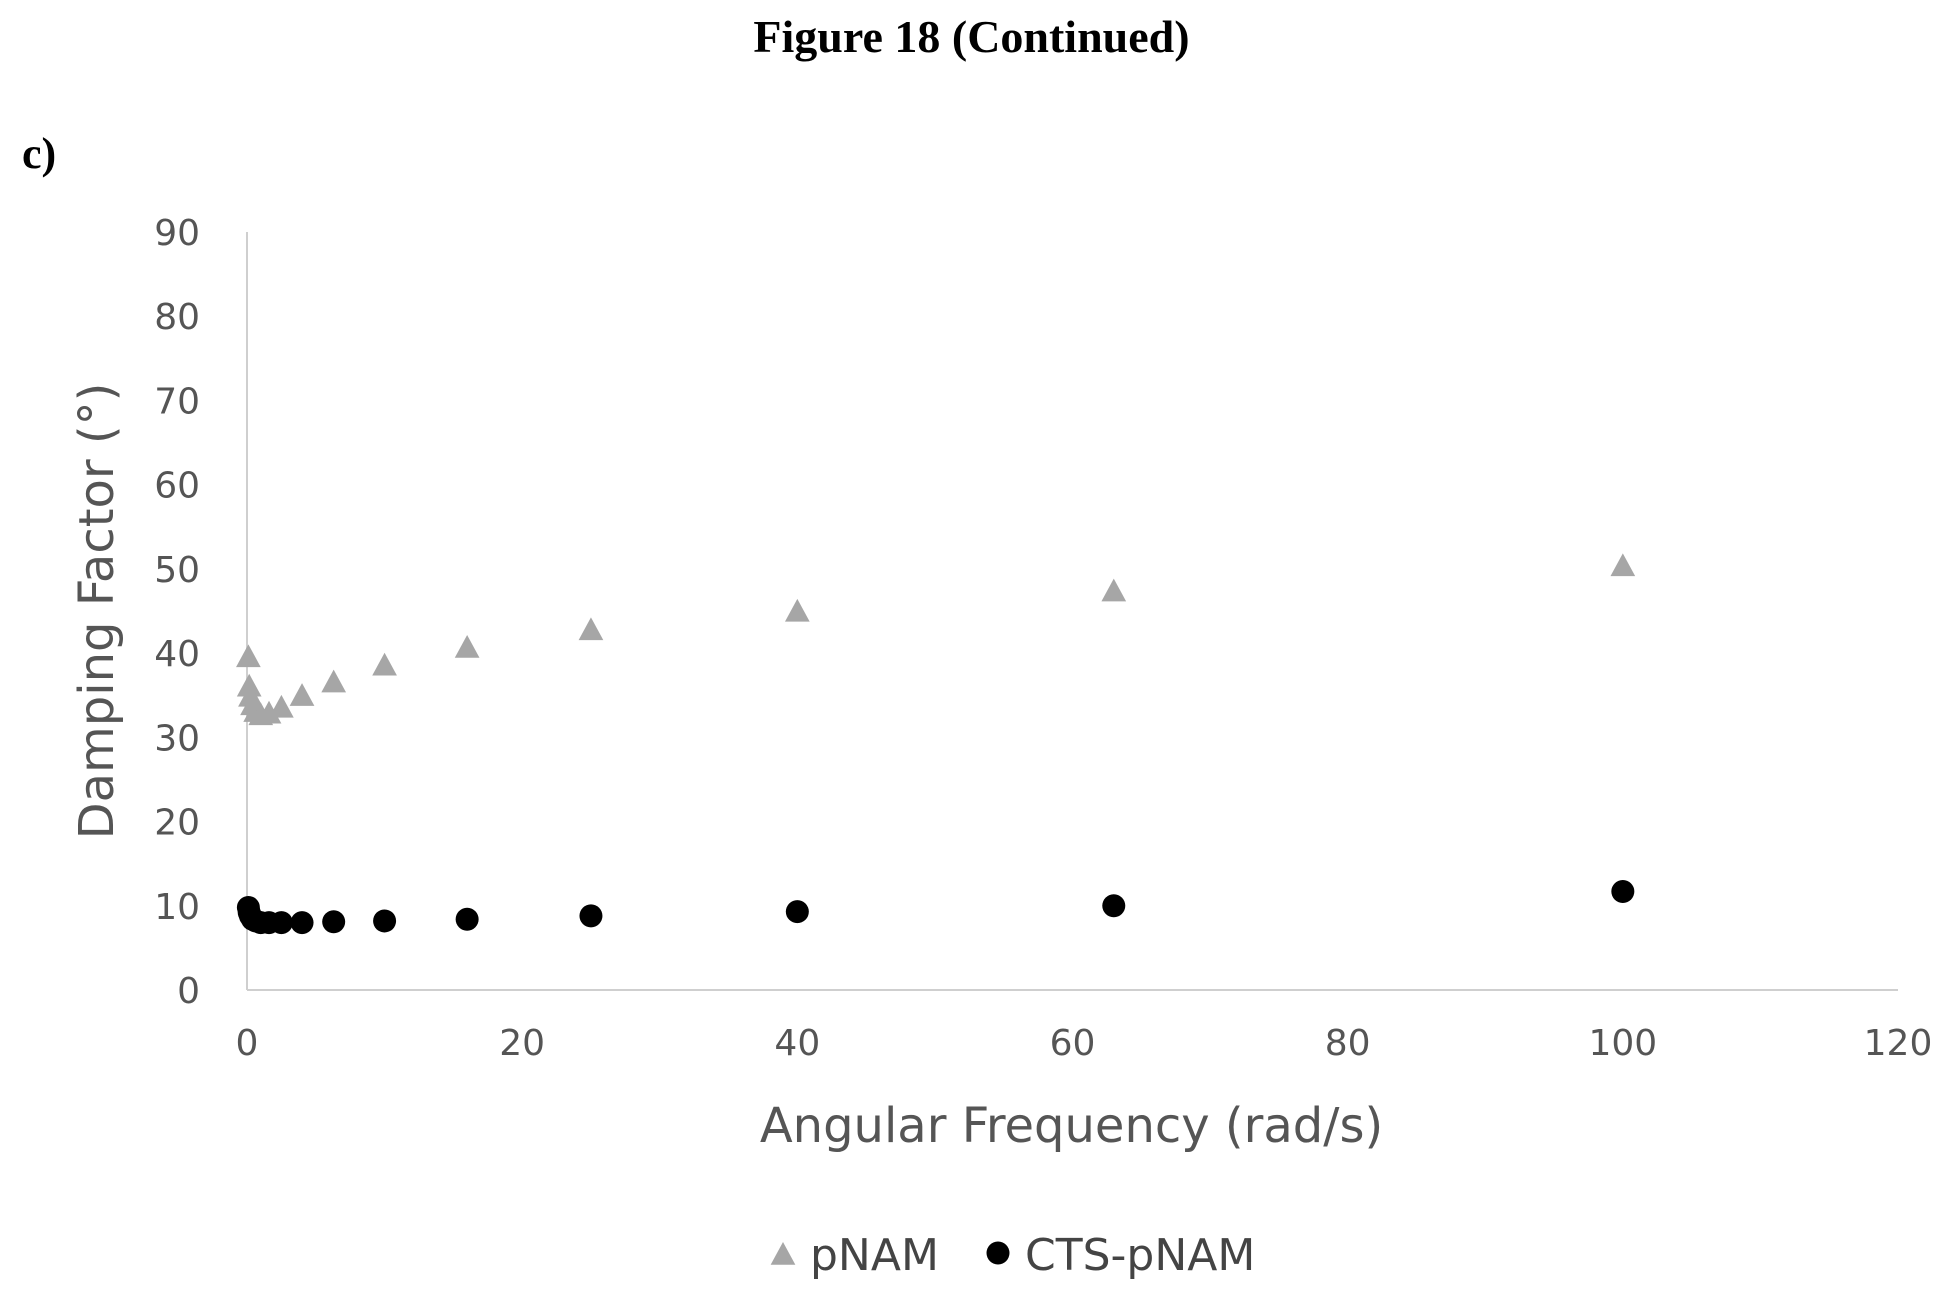 This screenshot has height=1293, width=1943. What do you see at coordinates (177, 738) in the screenshot?
I see `y-tick-label: 30` at bounding box center [177, 738].